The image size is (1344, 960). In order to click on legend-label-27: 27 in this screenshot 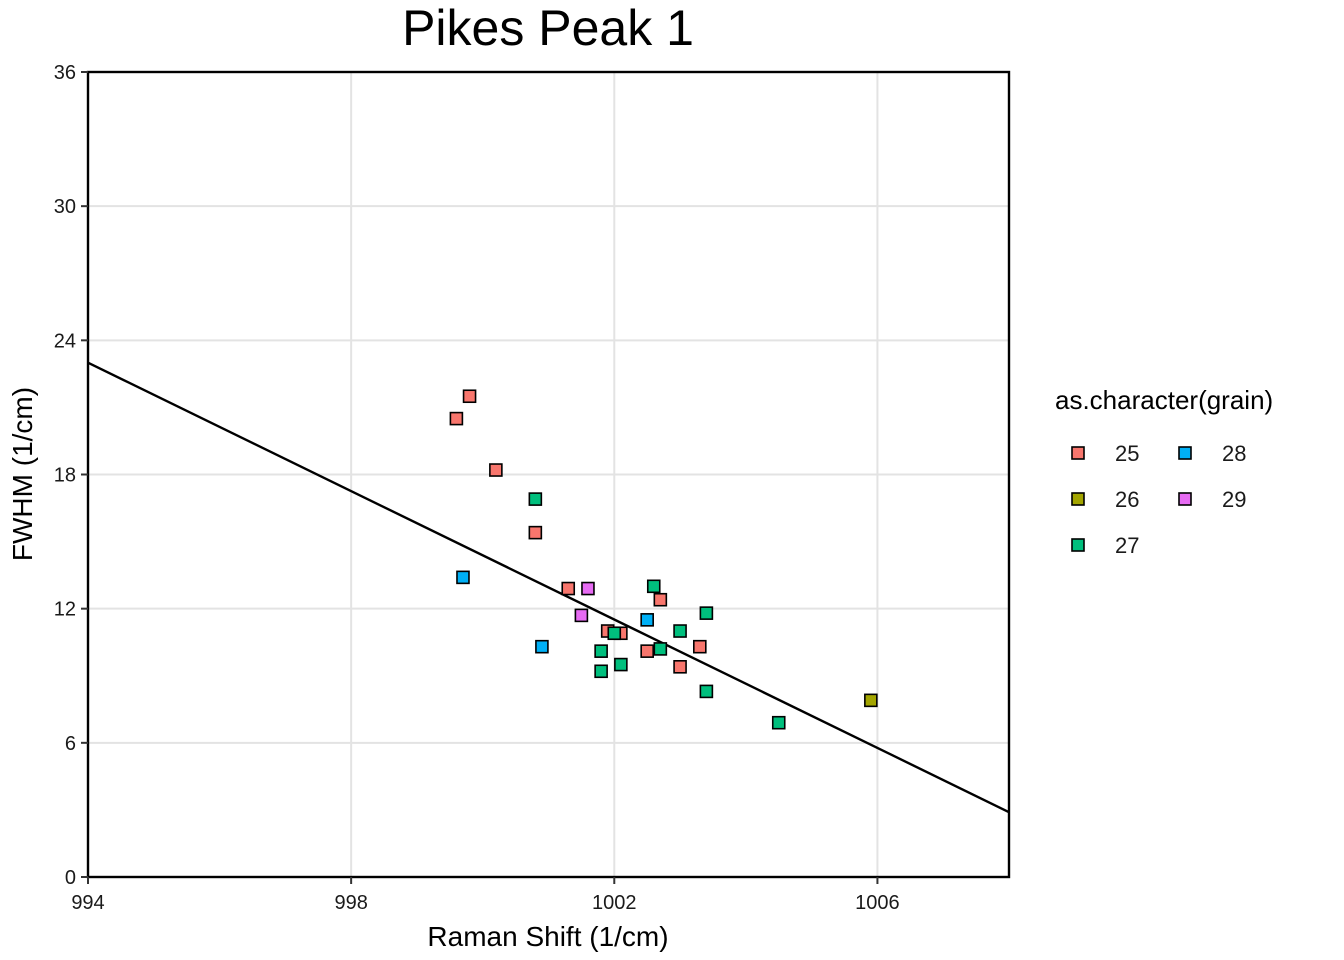, I will do `click(1127, 545)`.